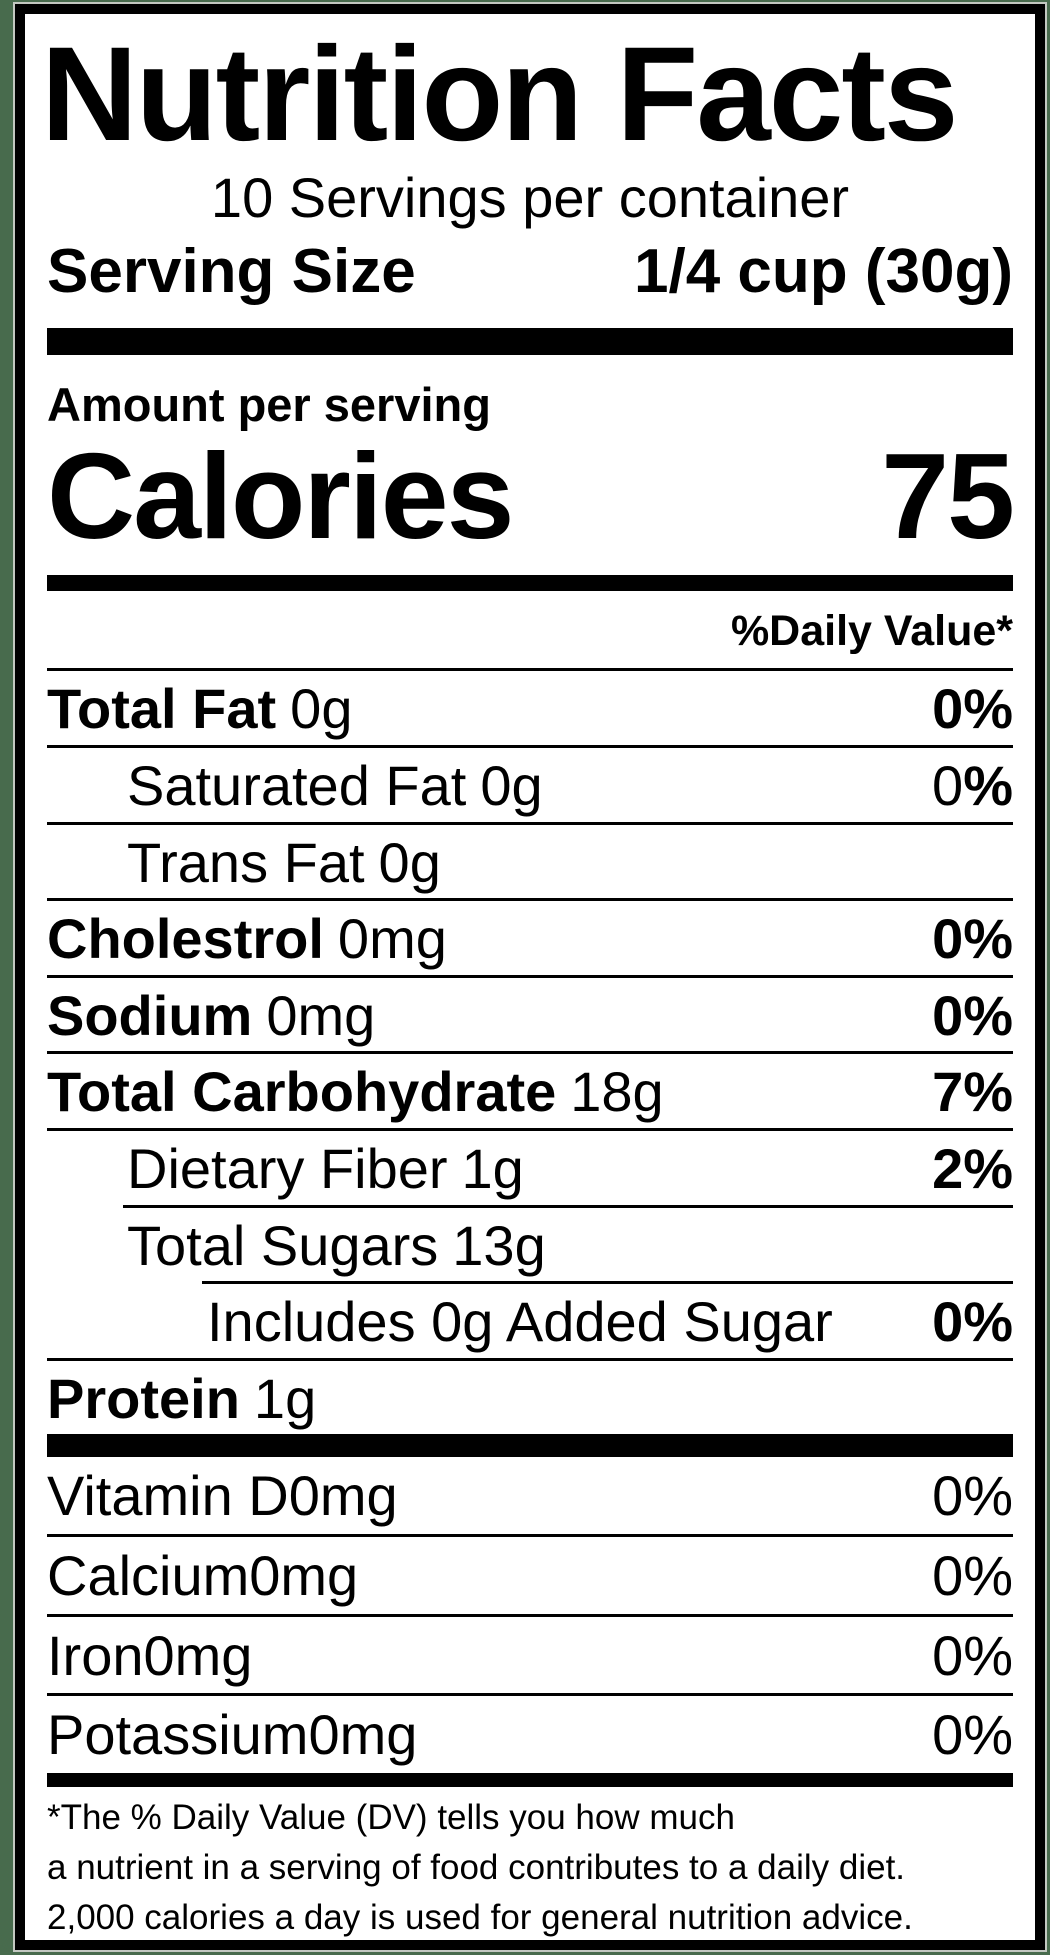  I want to click on amount-per-serving-label: Amount per serving, so click(269, 404).